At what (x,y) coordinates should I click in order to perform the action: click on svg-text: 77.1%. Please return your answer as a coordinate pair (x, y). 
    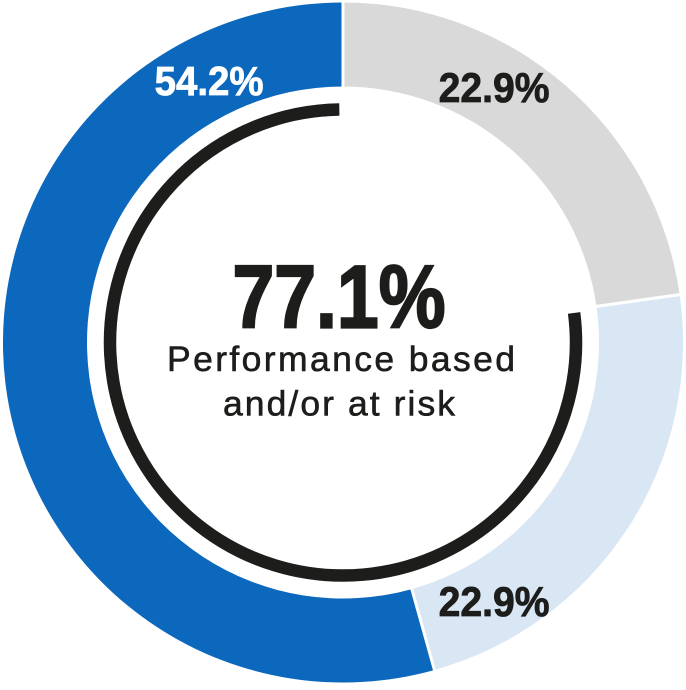
    Looking at the image, I should click on (339, 297).